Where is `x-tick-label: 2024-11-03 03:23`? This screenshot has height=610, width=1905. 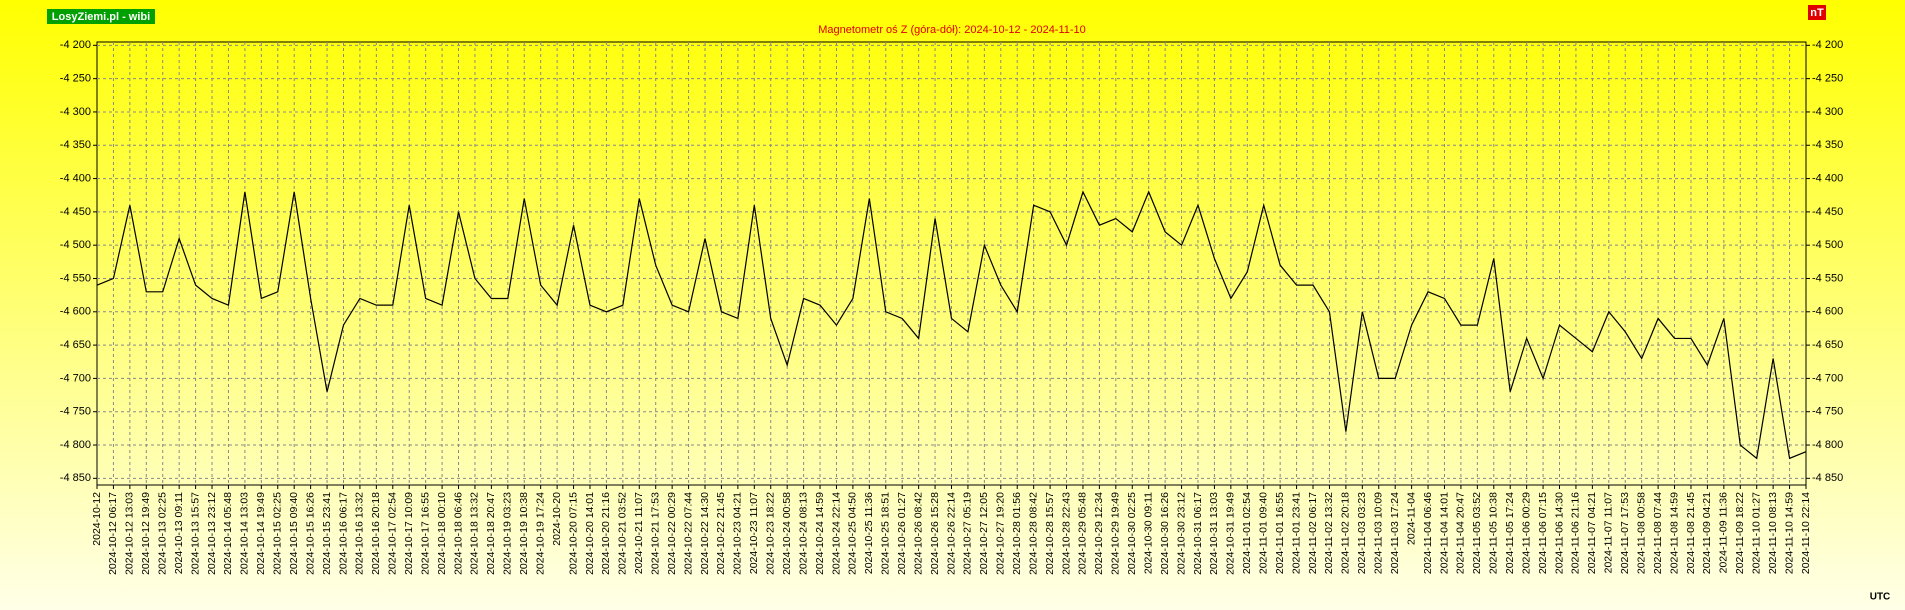 x-tick-label: 2024-11-03 03:23 is located at coordinates (1362, 533).